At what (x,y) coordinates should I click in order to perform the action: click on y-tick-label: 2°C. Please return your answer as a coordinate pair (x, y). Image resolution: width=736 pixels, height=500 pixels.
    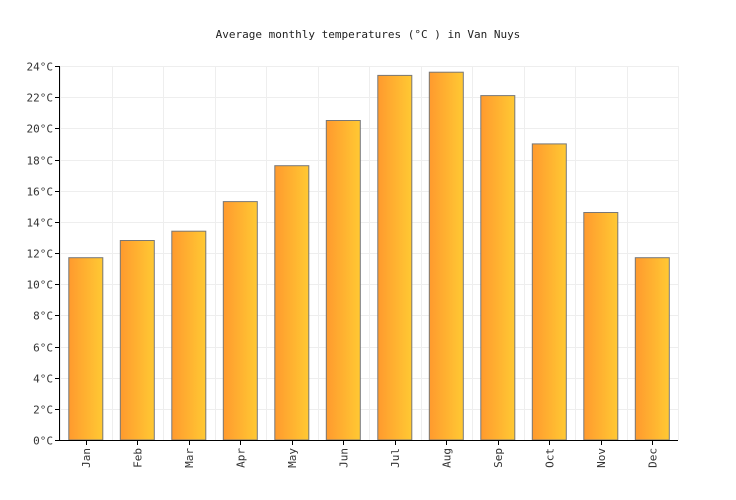
    Looking at the image, I should click on (43, 410).